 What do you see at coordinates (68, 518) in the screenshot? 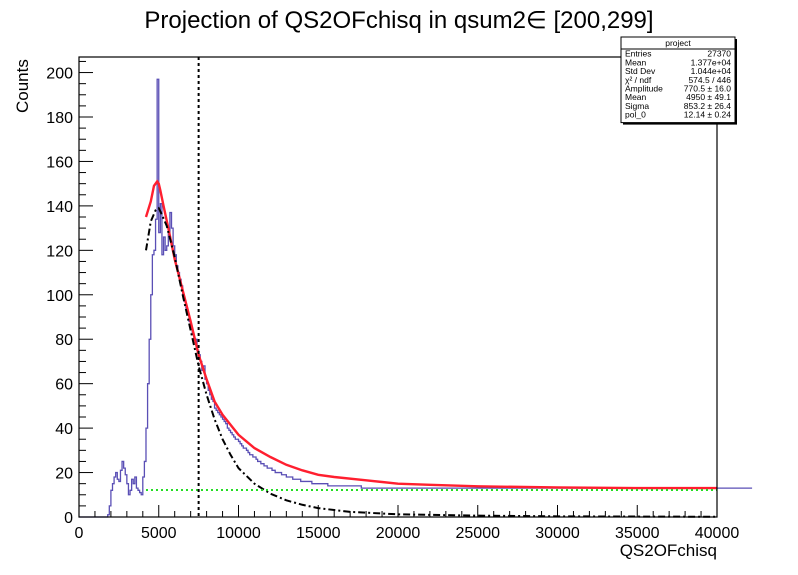
I see `y-tick-label: 0` at bounding box center [68, 518].